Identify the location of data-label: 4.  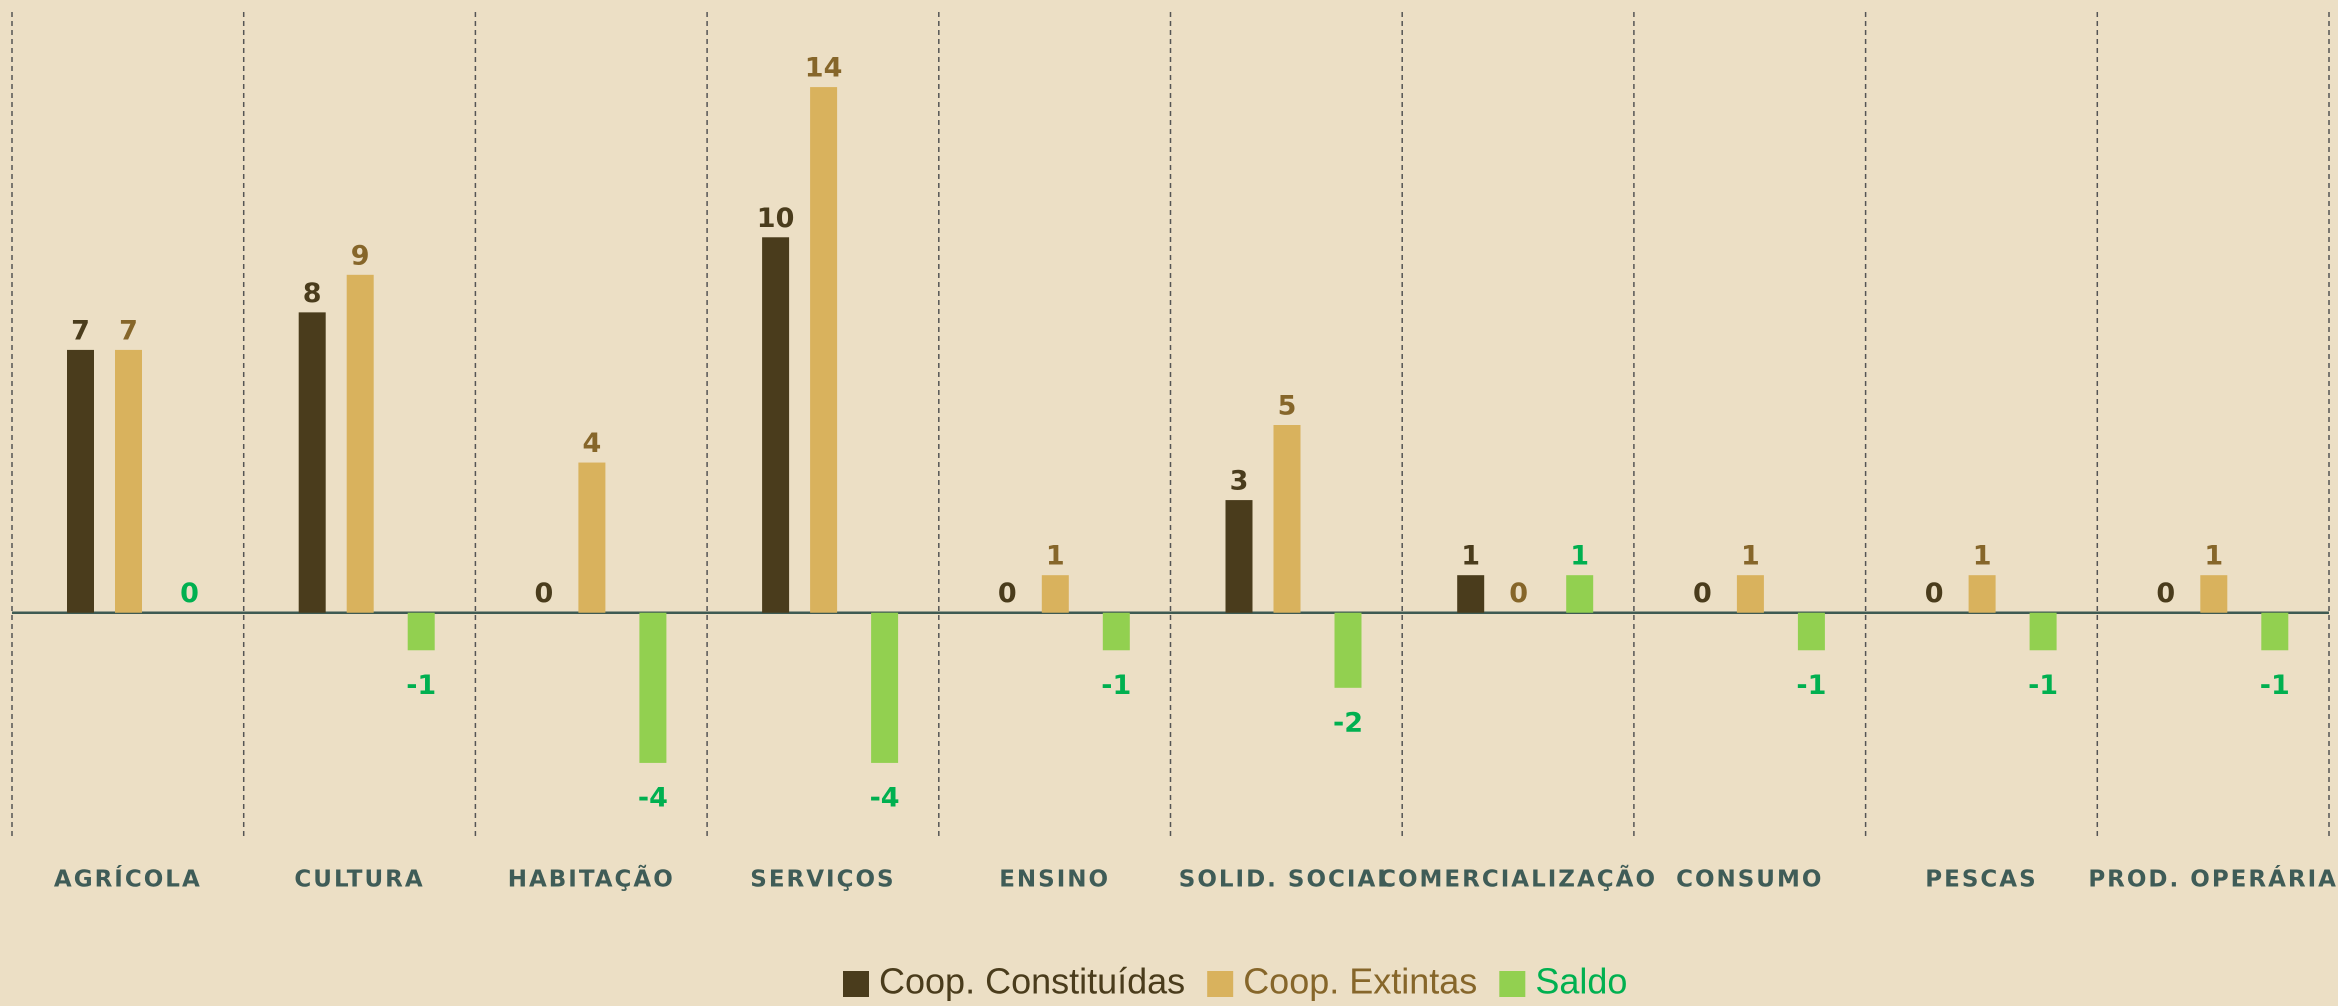
(592, 443).